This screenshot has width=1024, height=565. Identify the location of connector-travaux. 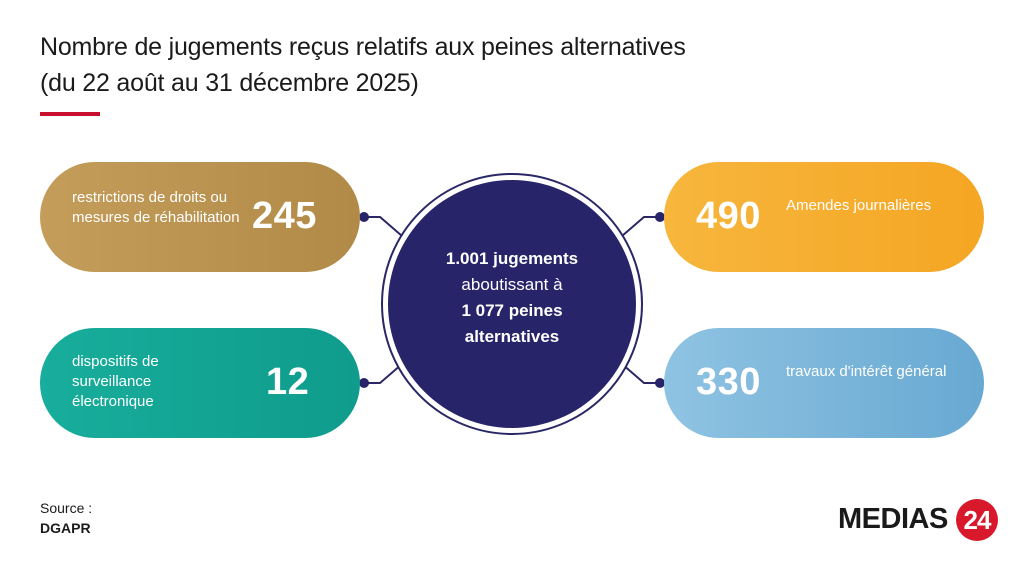
(640, 373).